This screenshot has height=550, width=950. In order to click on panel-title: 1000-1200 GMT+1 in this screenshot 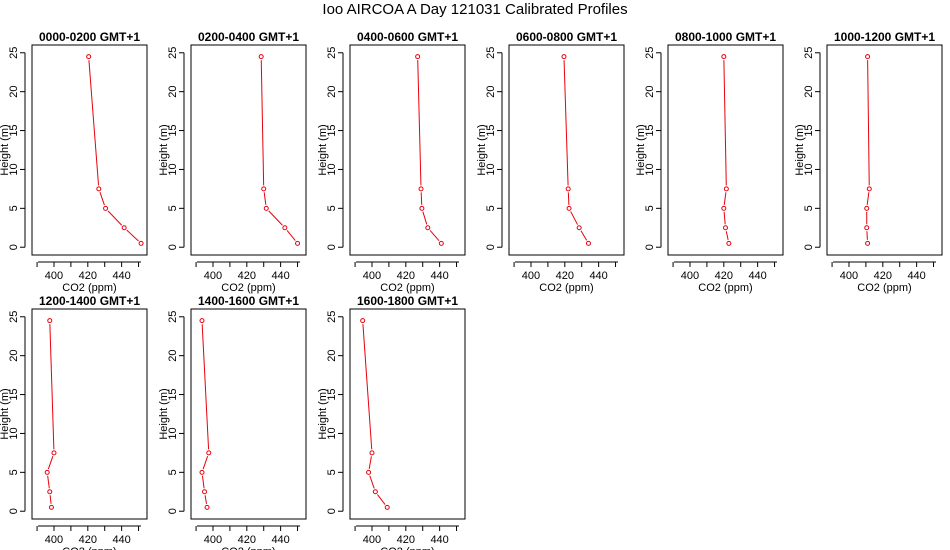, I will do `click(884, 37)`.